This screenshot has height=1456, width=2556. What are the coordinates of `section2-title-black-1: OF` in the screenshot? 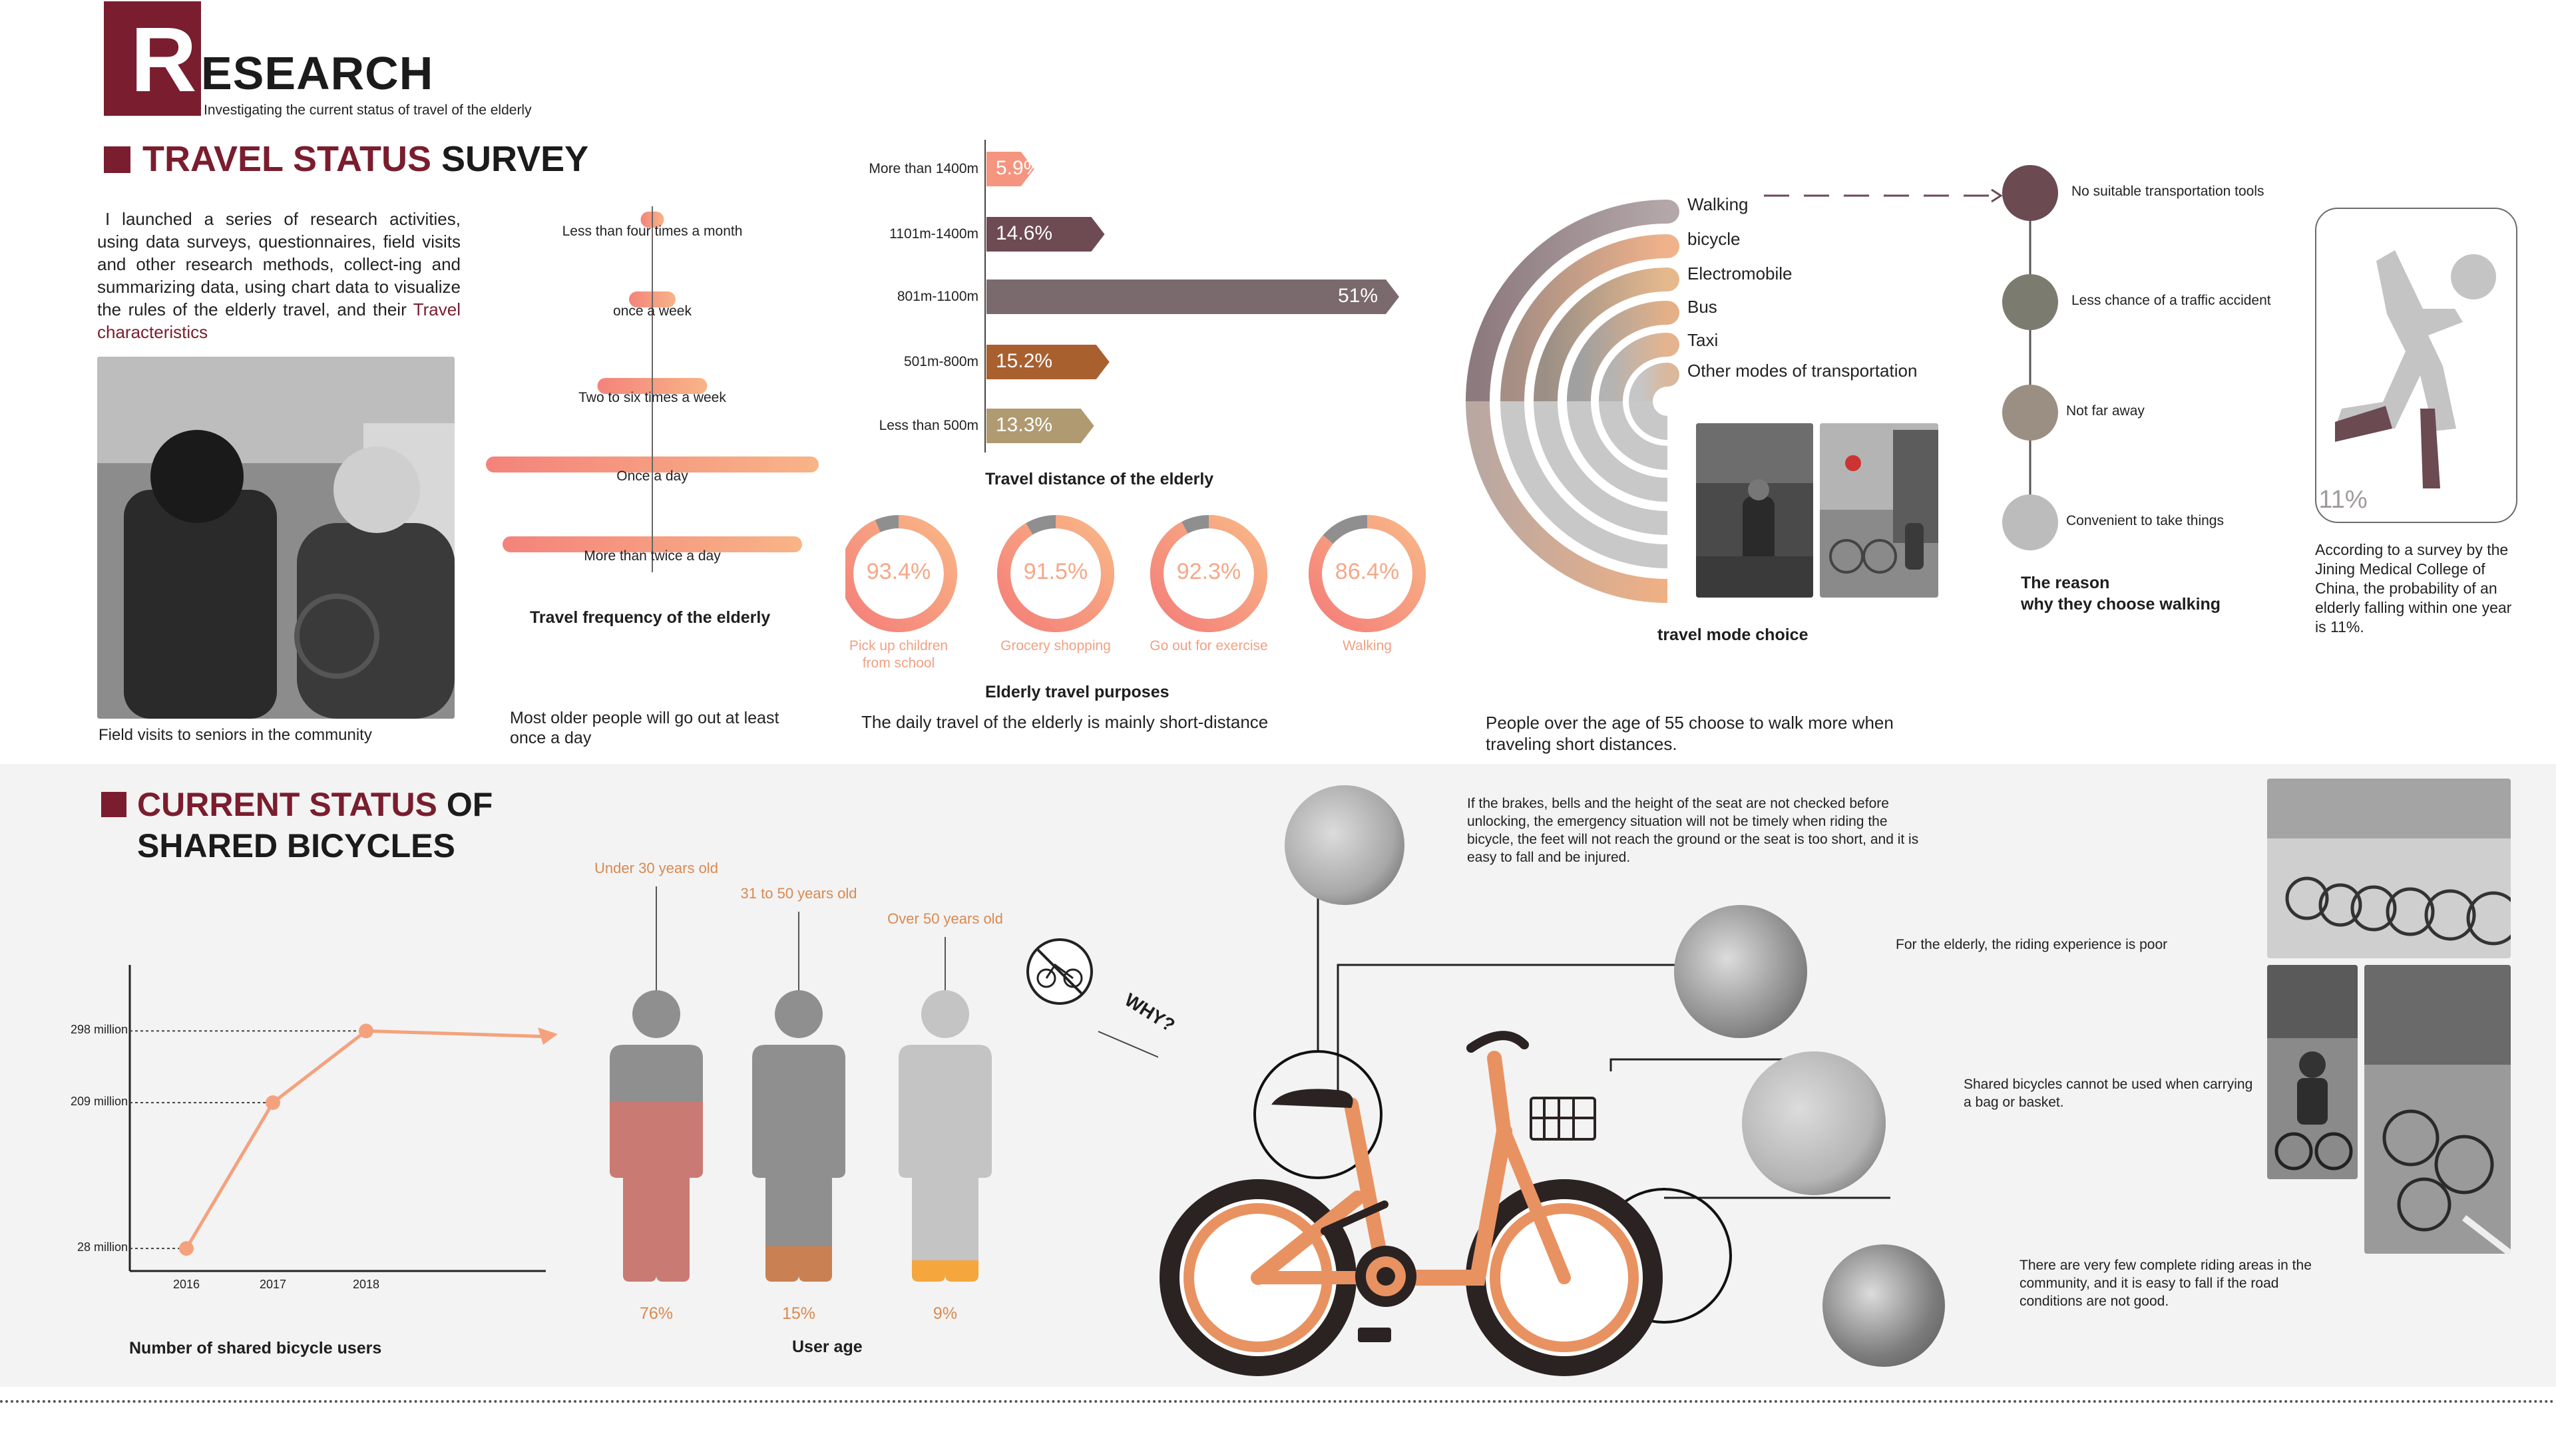 It's located at (469, 804).